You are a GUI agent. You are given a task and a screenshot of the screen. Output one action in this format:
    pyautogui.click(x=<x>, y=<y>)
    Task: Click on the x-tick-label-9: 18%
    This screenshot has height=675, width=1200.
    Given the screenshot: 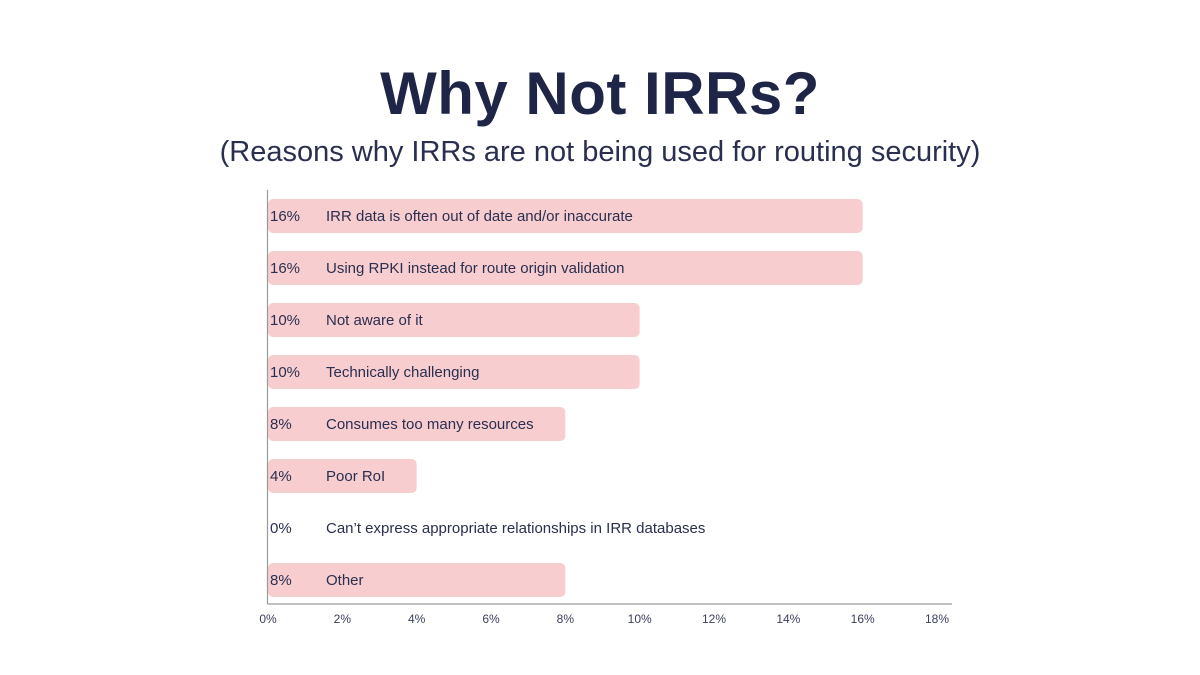 What is the action you would take?
    pyautogui.click(x=937, y=619)
    